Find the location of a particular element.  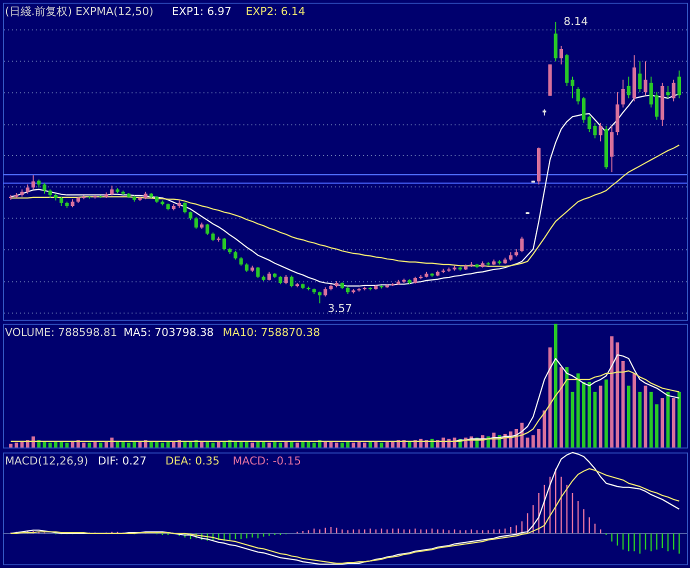

text: EXP2: 6.14 is located at coordinates (276, 11).